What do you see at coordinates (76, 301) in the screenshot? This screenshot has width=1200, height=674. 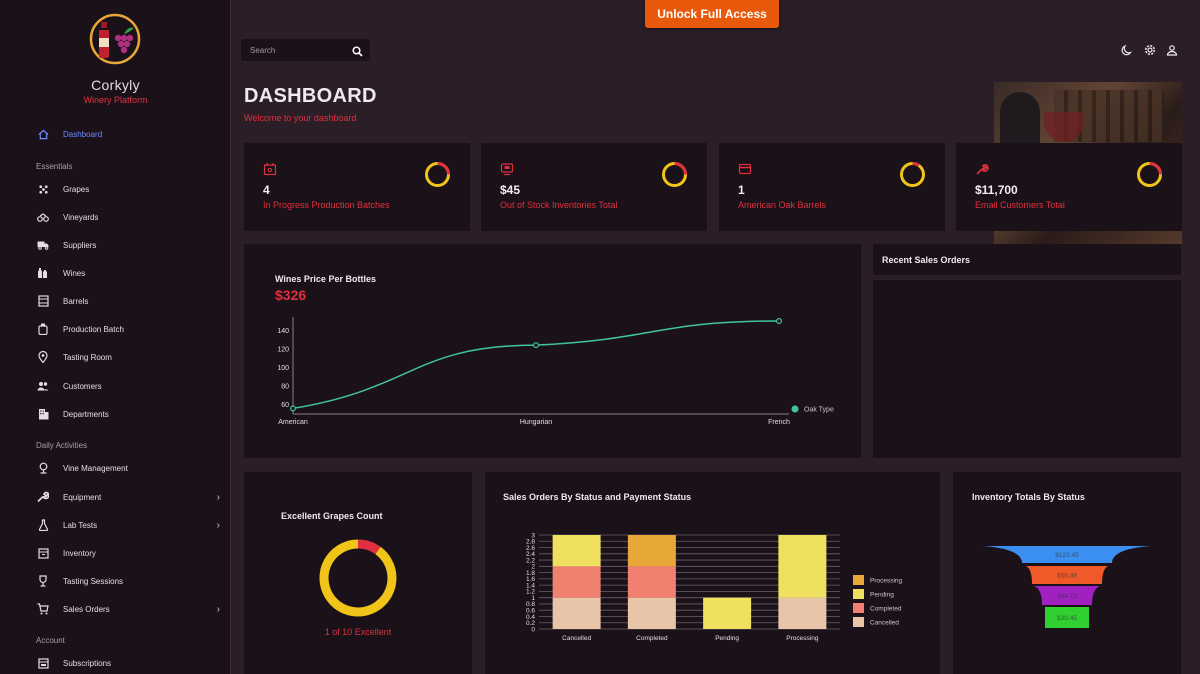 I see `sidebar-item-label: Barrels` at bounding box center [76, 301].